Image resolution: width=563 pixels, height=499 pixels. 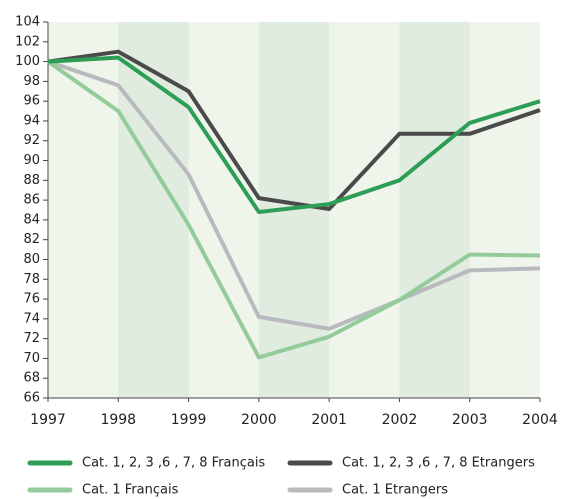 I want to click on y-tick-label: 78, so click(x=31, y=279).